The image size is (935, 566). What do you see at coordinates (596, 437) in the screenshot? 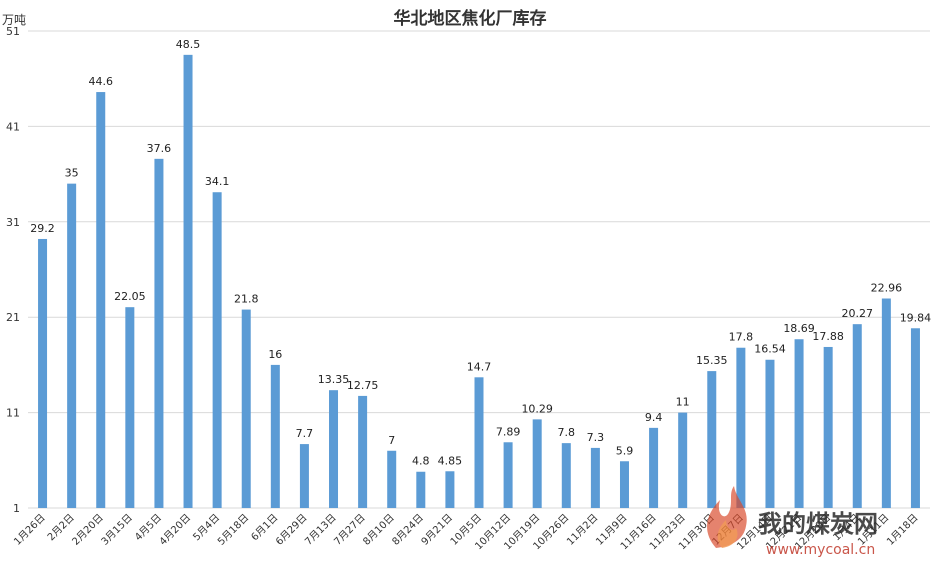
I see `data-label: 7.3` at bounding box center [596, 437].